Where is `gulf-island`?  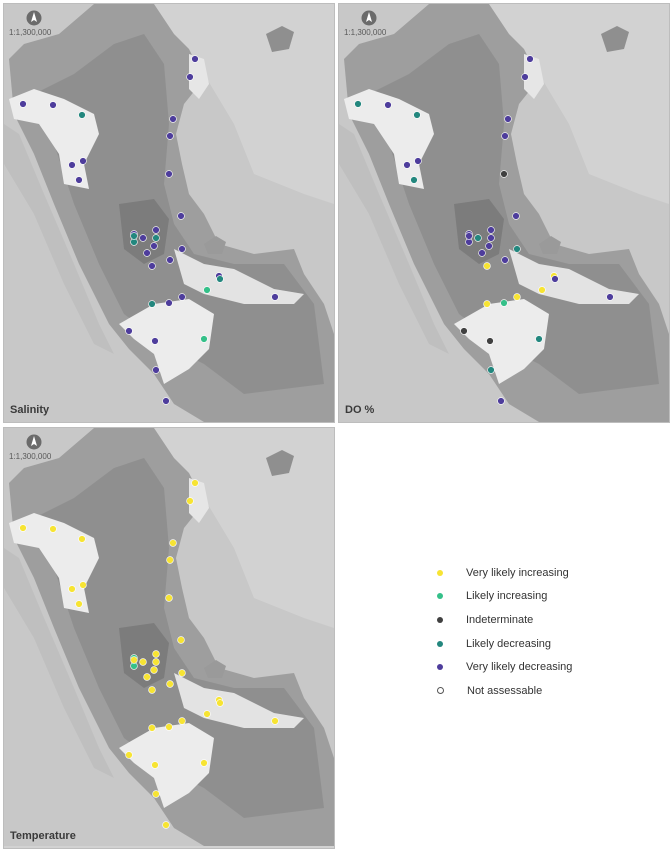 gulf-island is located at coordinates (215, 245).